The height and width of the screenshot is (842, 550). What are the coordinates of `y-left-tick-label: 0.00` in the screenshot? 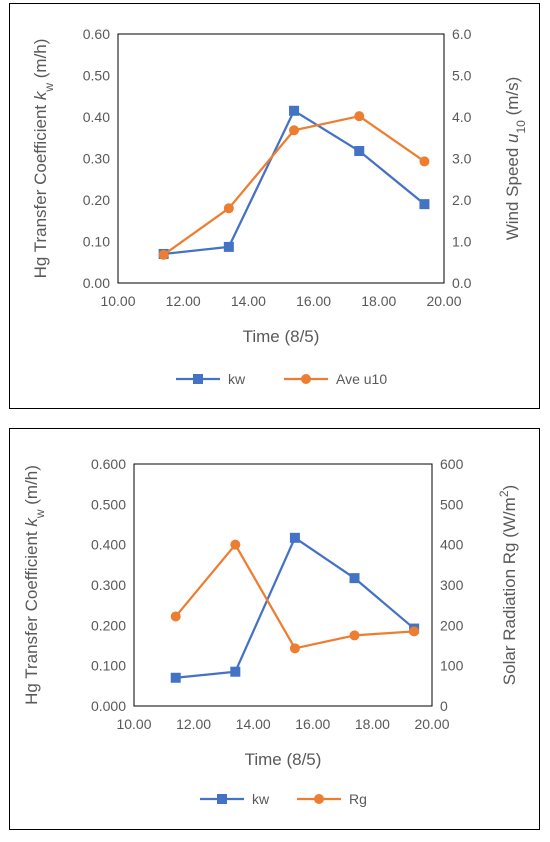 It's located at (96, 283).